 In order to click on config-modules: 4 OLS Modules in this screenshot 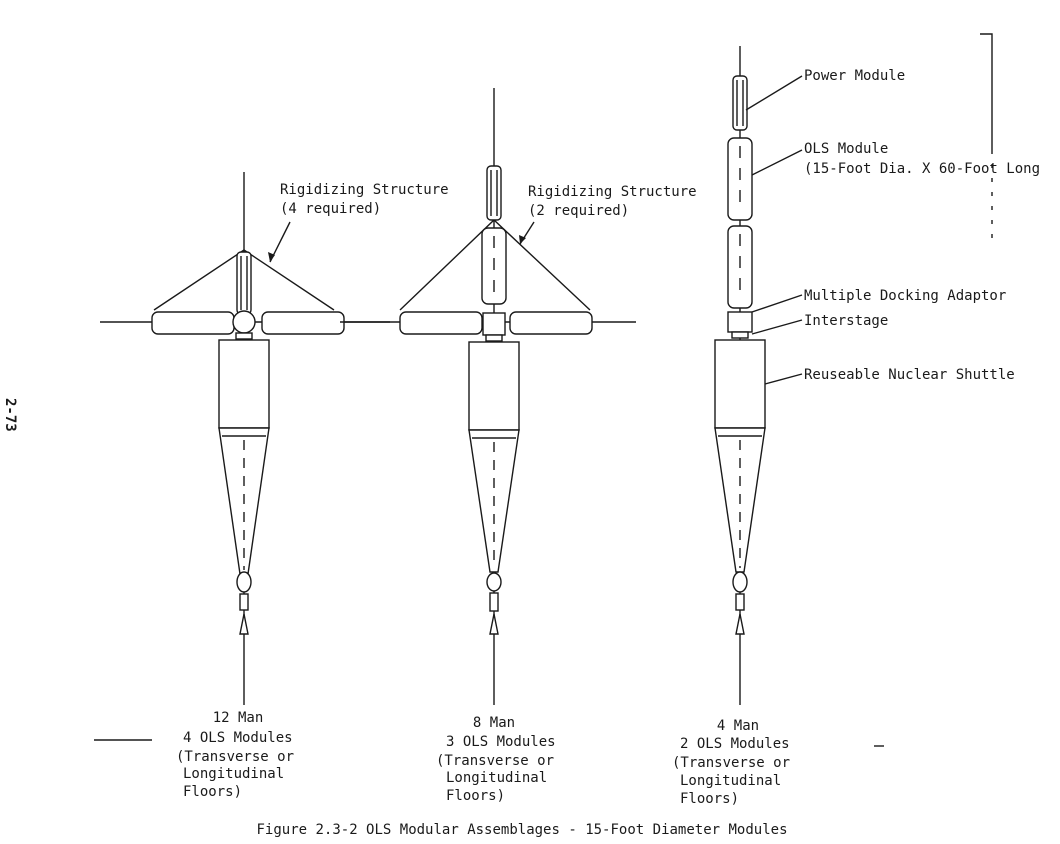, I will do `click(238, 738)`.